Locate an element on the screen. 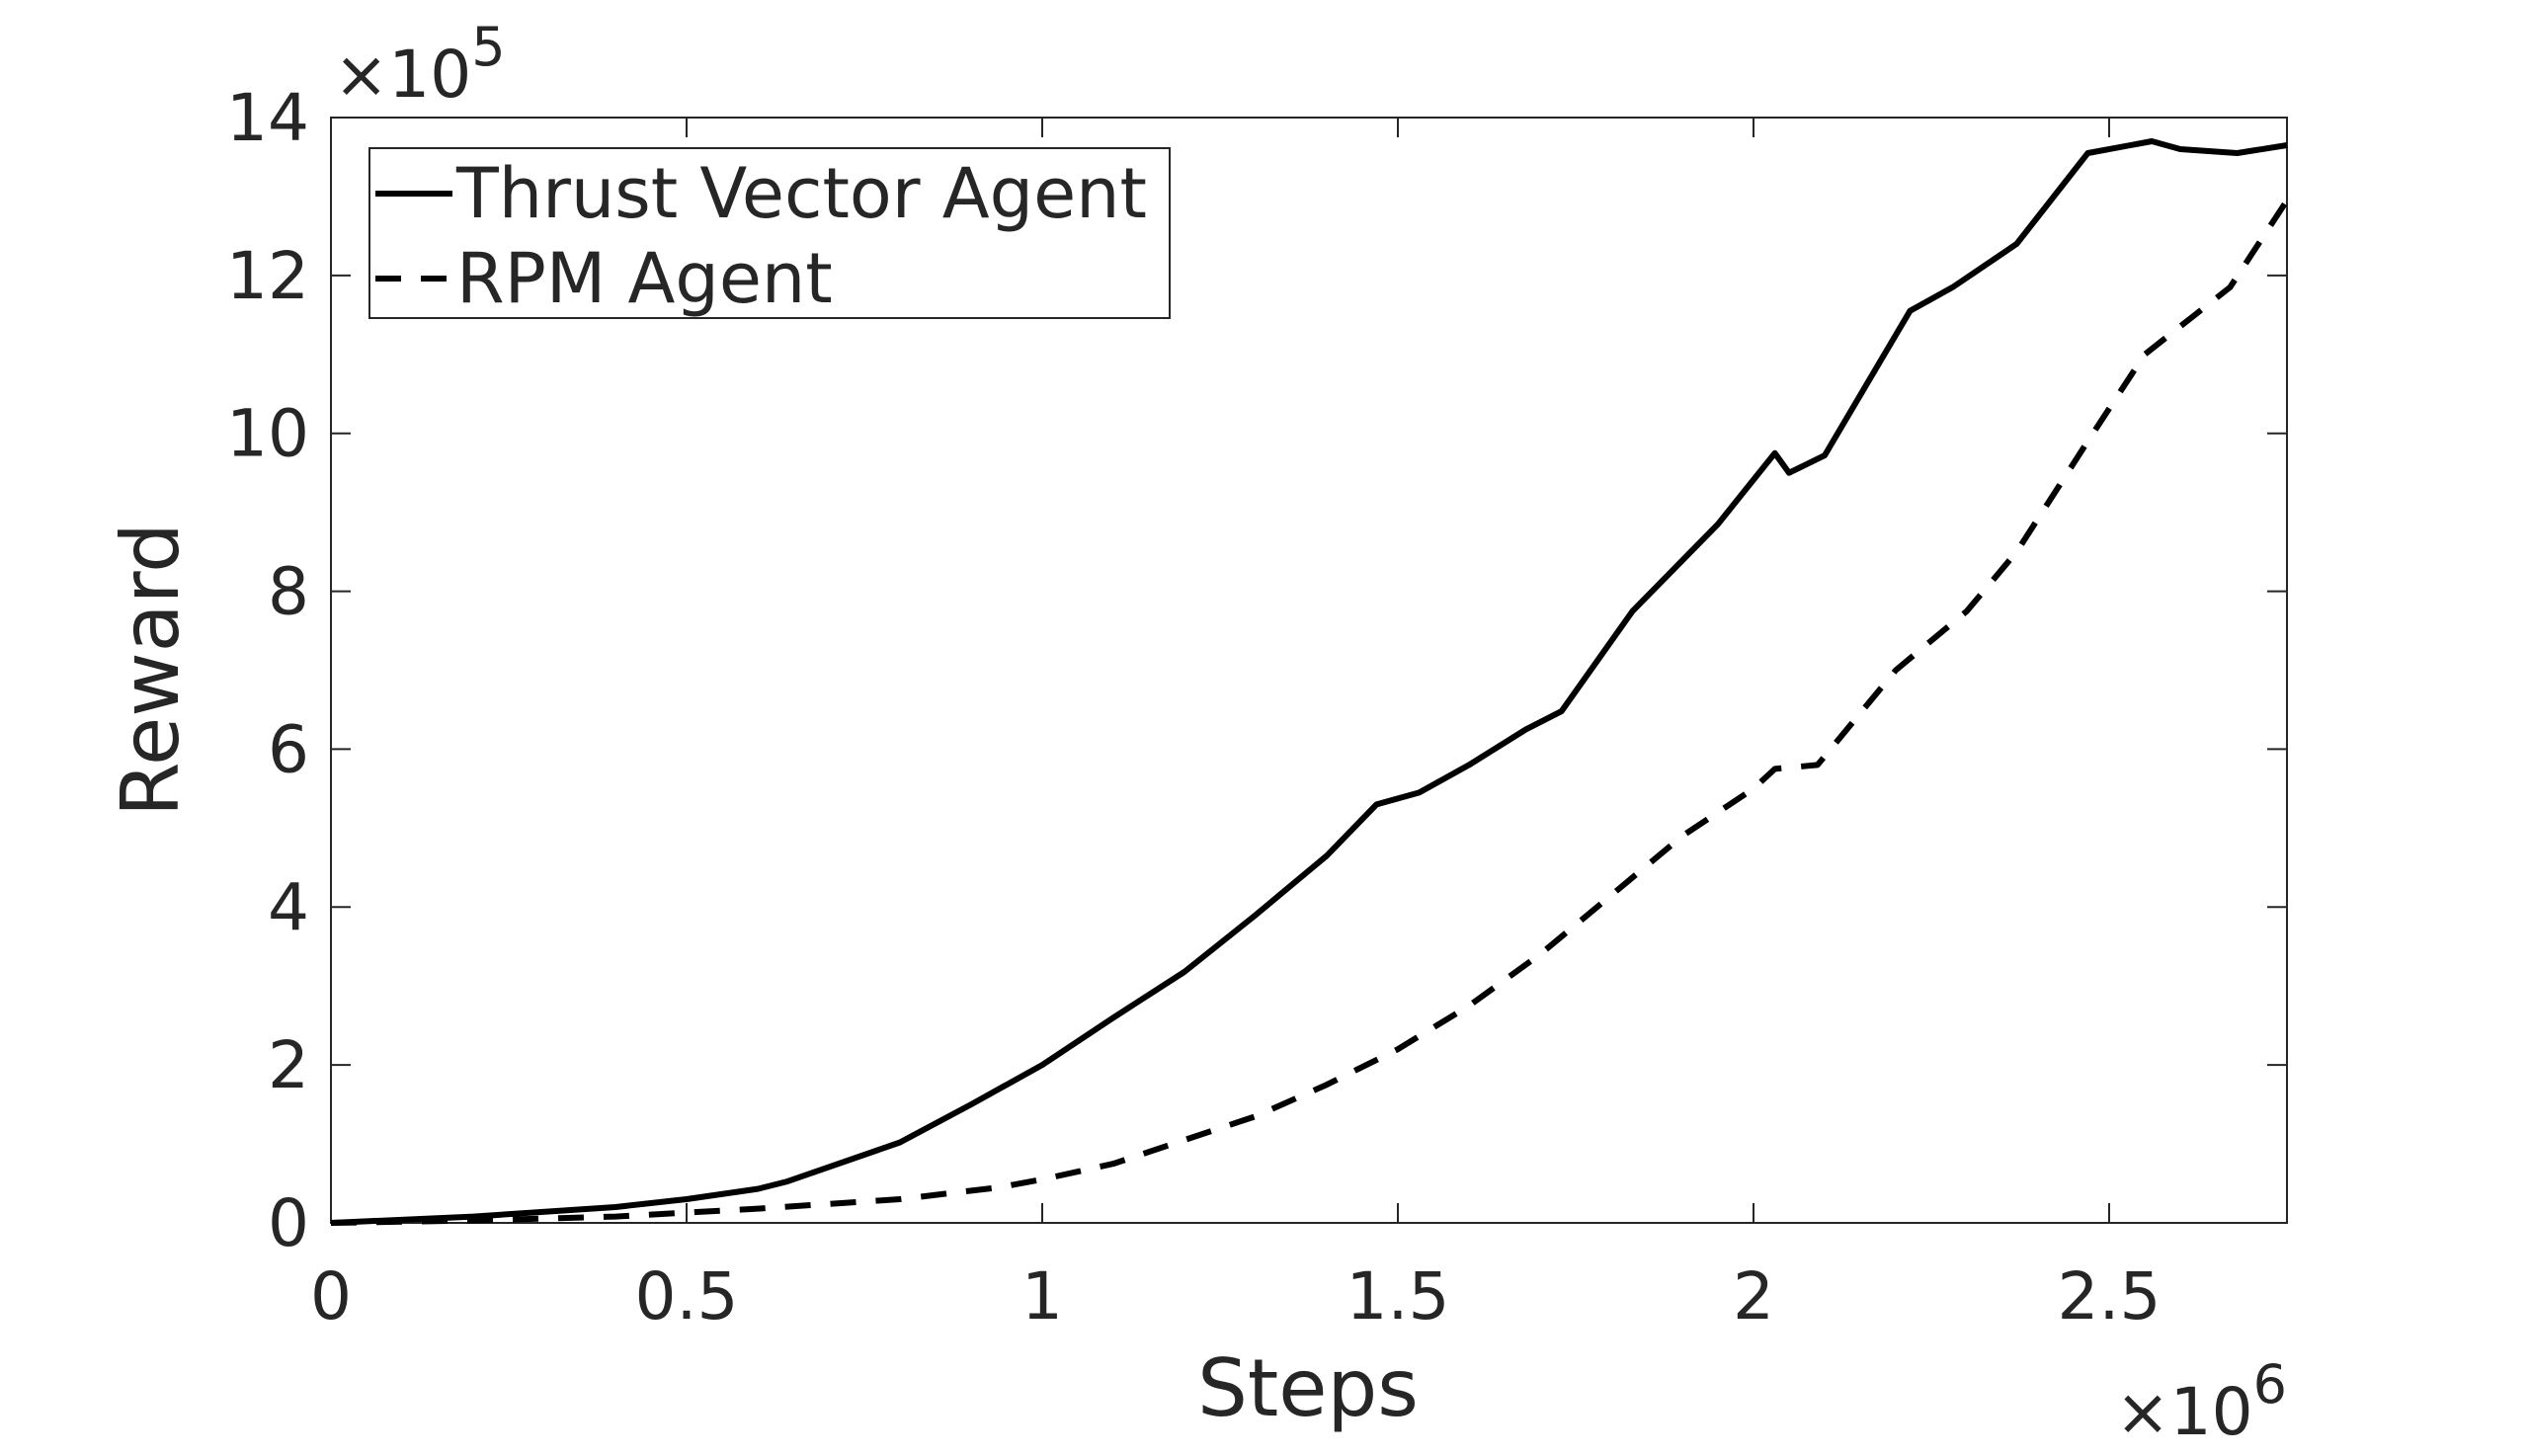  y-tick-label: 10 is located at coordinates (267, 434).